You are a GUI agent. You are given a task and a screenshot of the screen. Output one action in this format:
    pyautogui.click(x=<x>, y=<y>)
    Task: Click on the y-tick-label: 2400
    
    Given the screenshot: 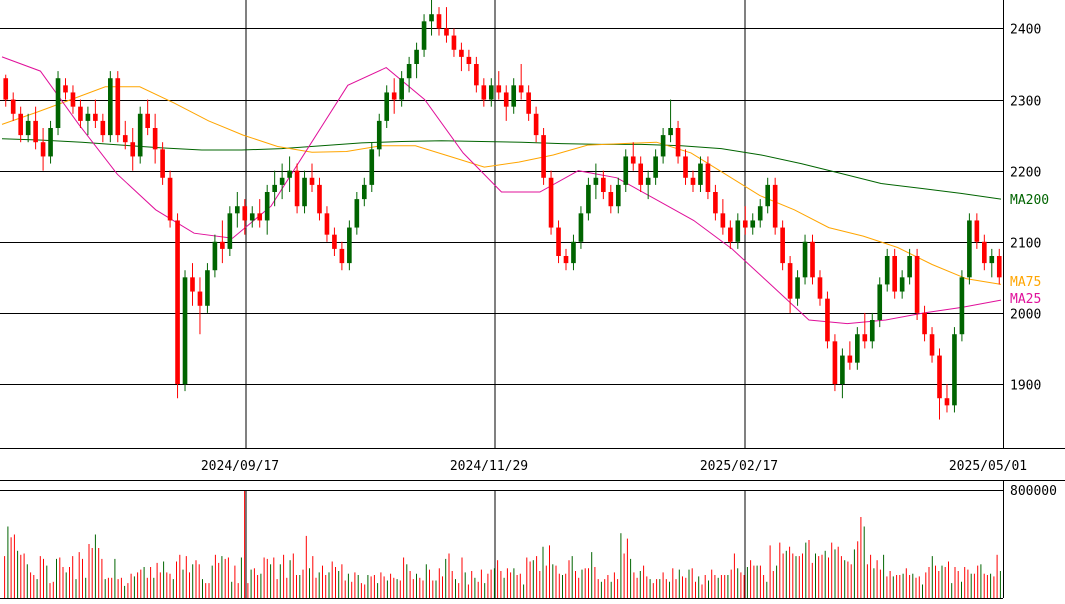 What is the action you would take?
    pyautogui.click(x=1025, y=30)
    